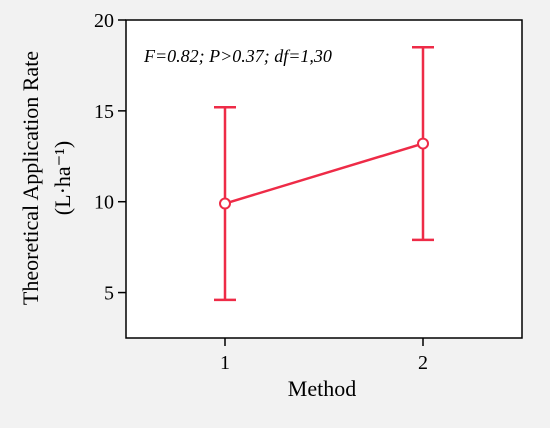  Describe the element at coordinates (225, 363) in the screenshot. I see `x-tick-label: 1` at that location.